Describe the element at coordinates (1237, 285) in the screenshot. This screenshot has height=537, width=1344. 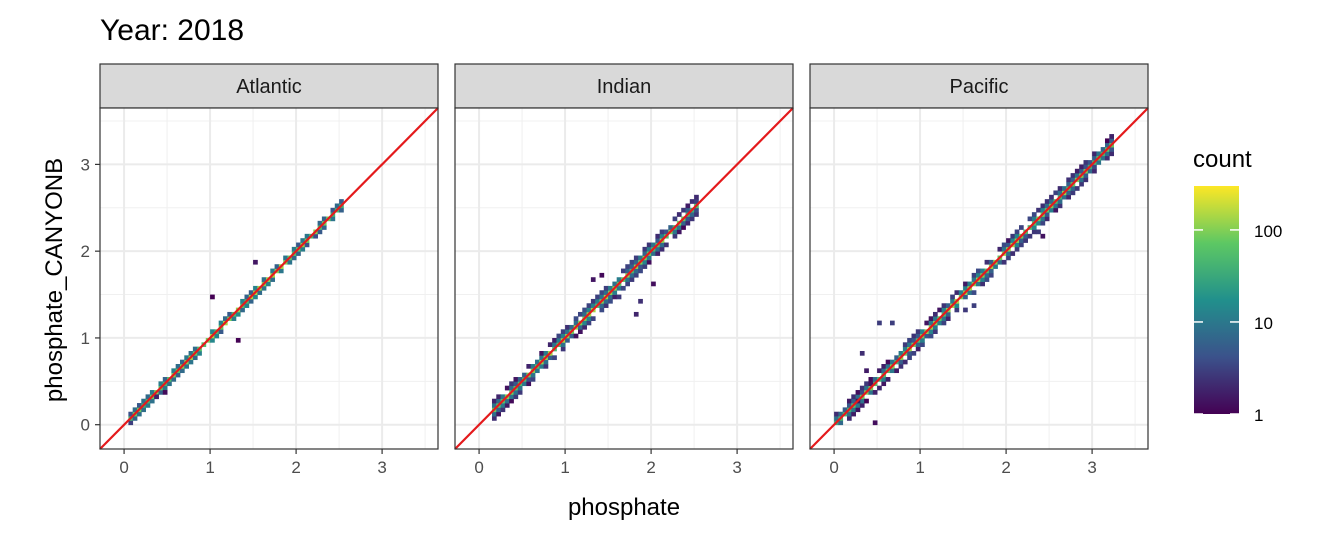
I see `color-legend: count 1 10 100` at that location.